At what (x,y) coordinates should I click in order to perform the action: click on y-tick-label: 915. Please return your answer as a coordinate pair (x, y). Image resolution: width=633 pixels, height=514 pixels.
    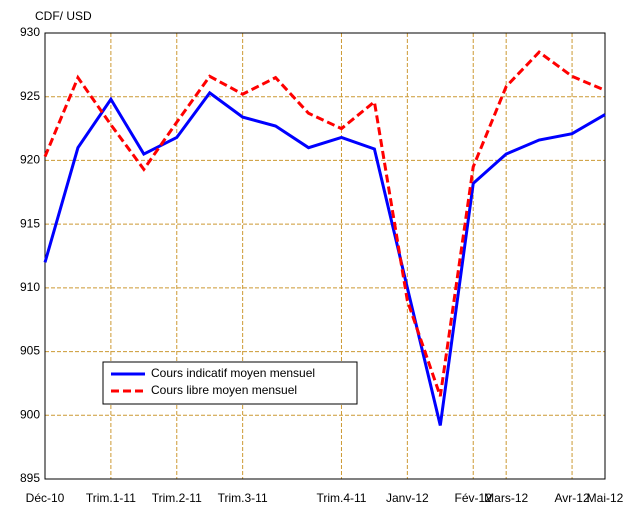
    Looking at the image, I should click on (30, 223).